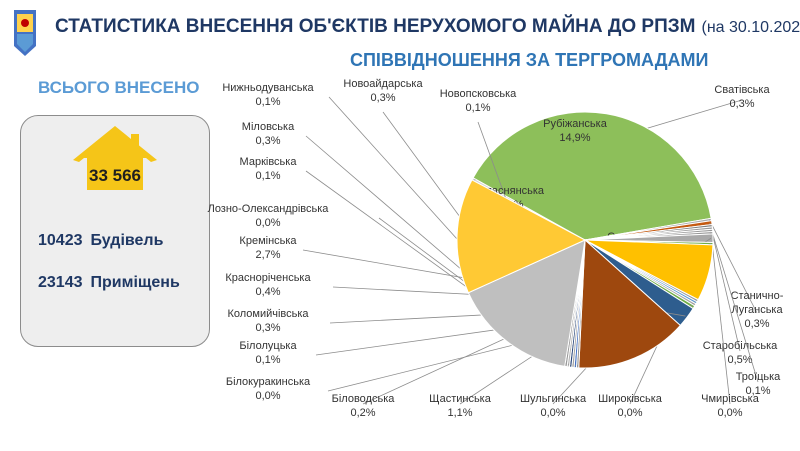  What do you see at coordinates (750, 27) in the screenshot?
I see `report-date: (на 30.10.2023)` at bounding box center [750, 27].